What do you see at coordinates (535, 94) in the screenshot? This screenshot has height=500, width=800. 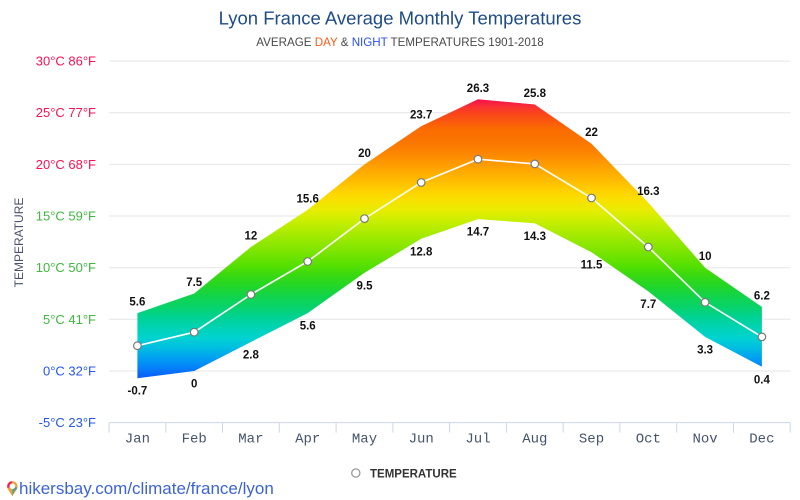 I see `svg-text: 25.8` at bounding box center [535, 94].